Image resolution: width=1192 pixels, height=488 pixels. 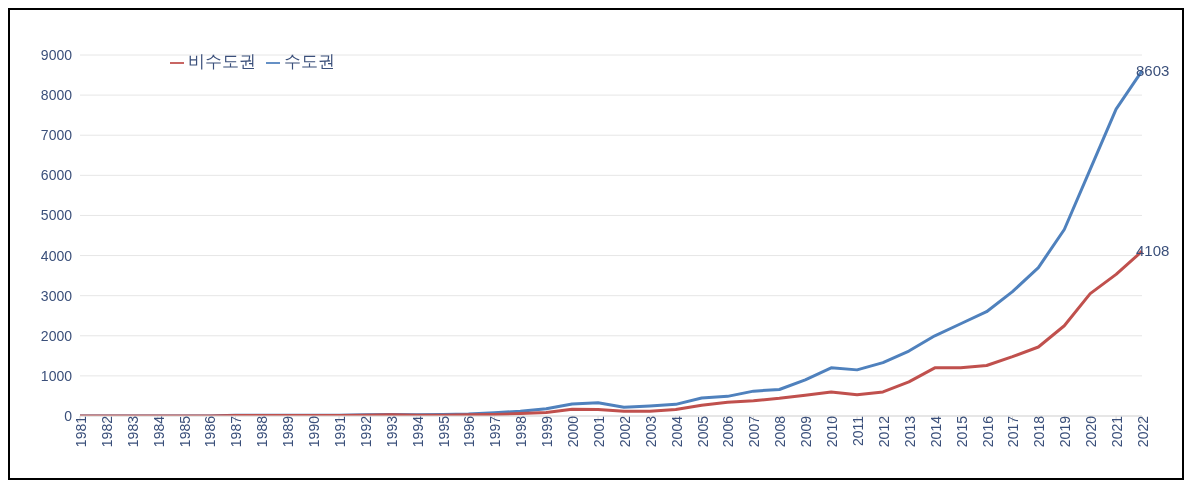 What do you see at coordinates (80, 431) in the screenshot?
I see `x-tick-label: 1981` at bounding box center [80, 431].